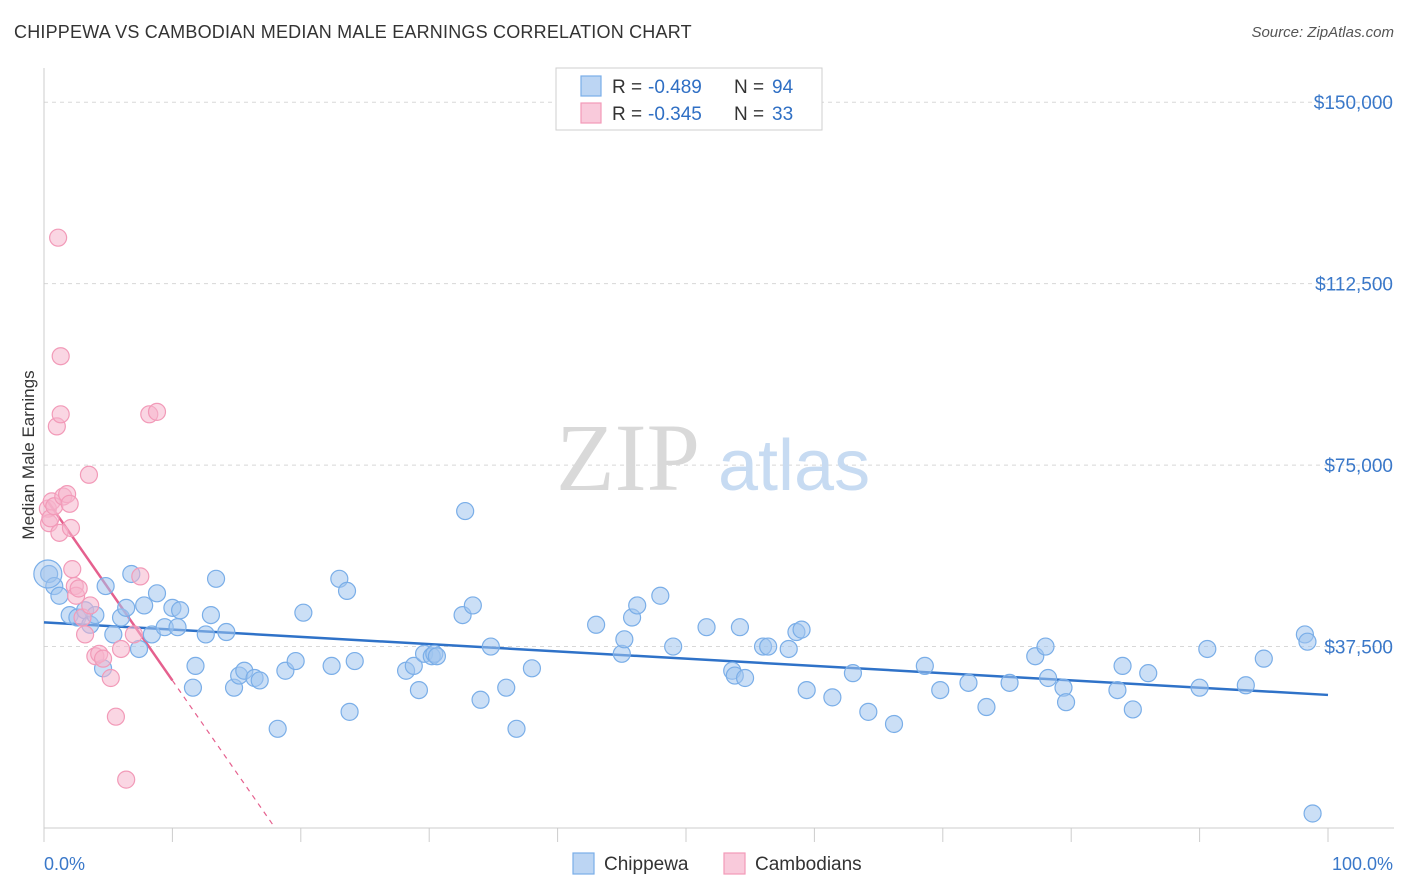 Image resolution: width=1406 pixels, height=892 pixels. What do you see at coordinates (749, 114) in the screenshot?
I see `legend-n-label-cambodians: N =` at bounding box center [749, 114].